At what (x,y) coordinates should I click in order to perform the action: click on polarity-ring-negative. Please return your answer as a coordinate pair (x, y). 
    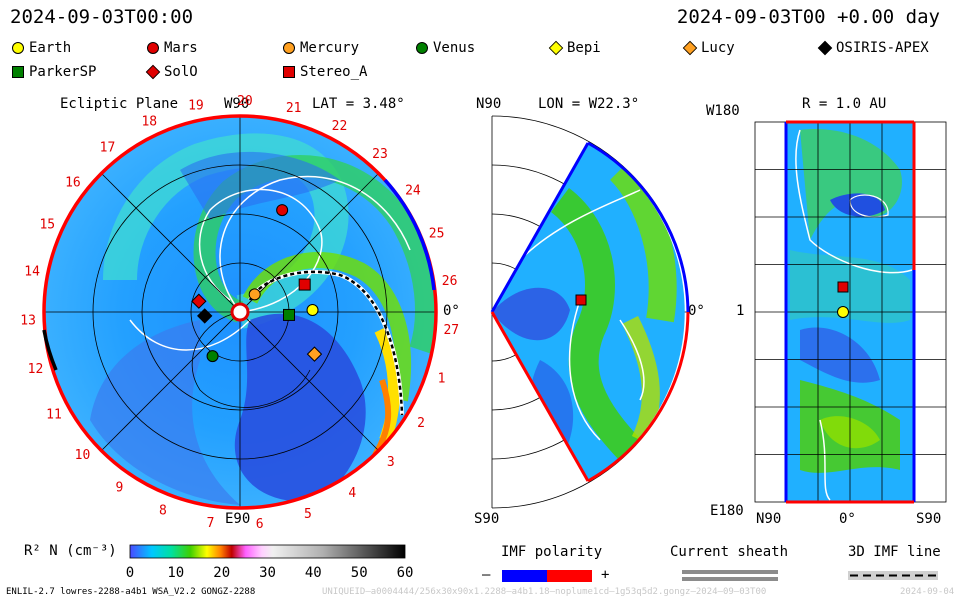
    Looking at the image, I should click on (409, 234).